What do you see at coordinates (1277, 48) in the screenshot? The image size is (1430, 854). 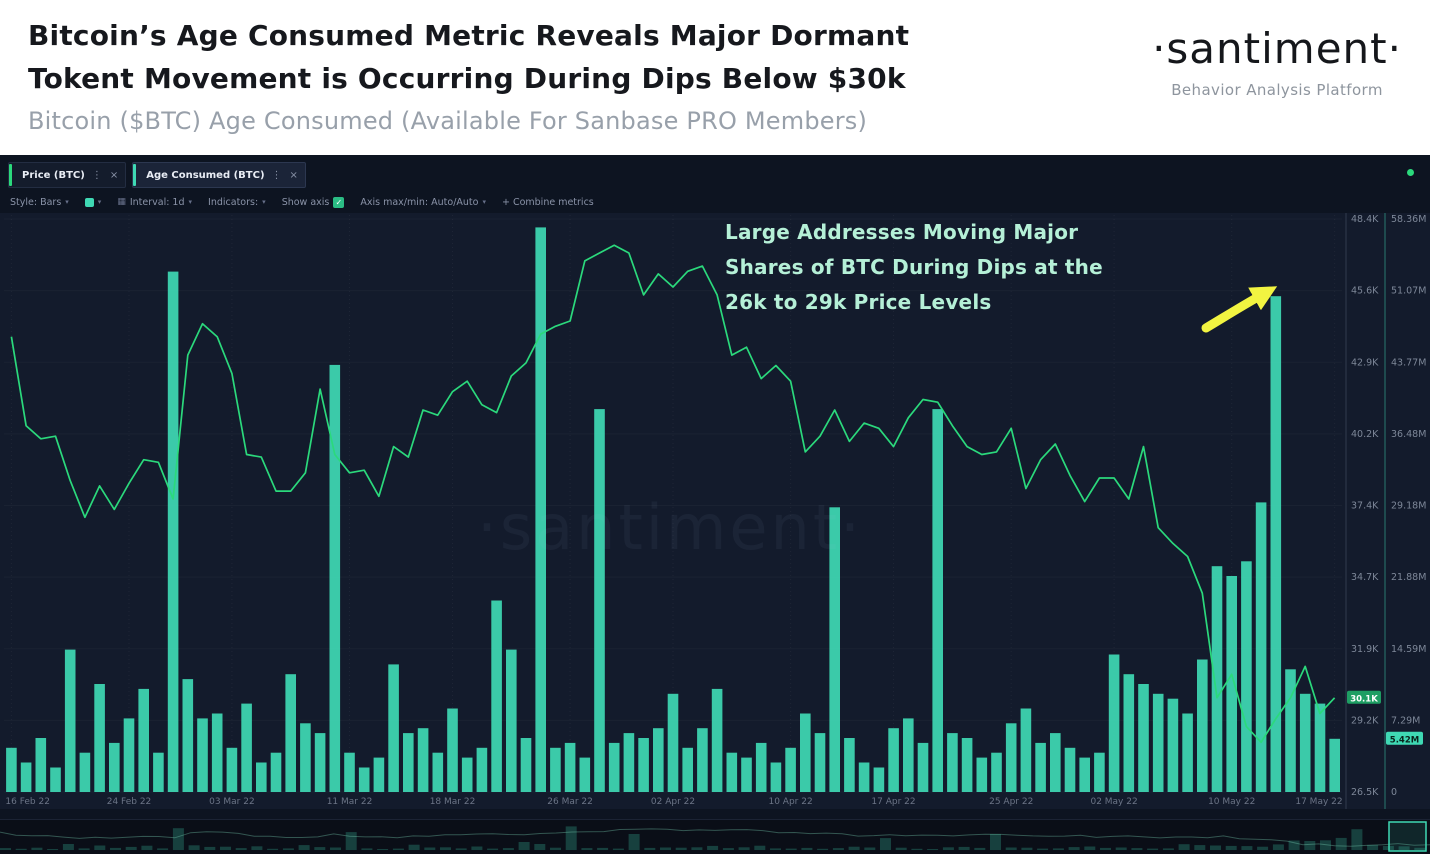 I see `santiment-logo: ·santiment·` at bounding box center [1277, 48].